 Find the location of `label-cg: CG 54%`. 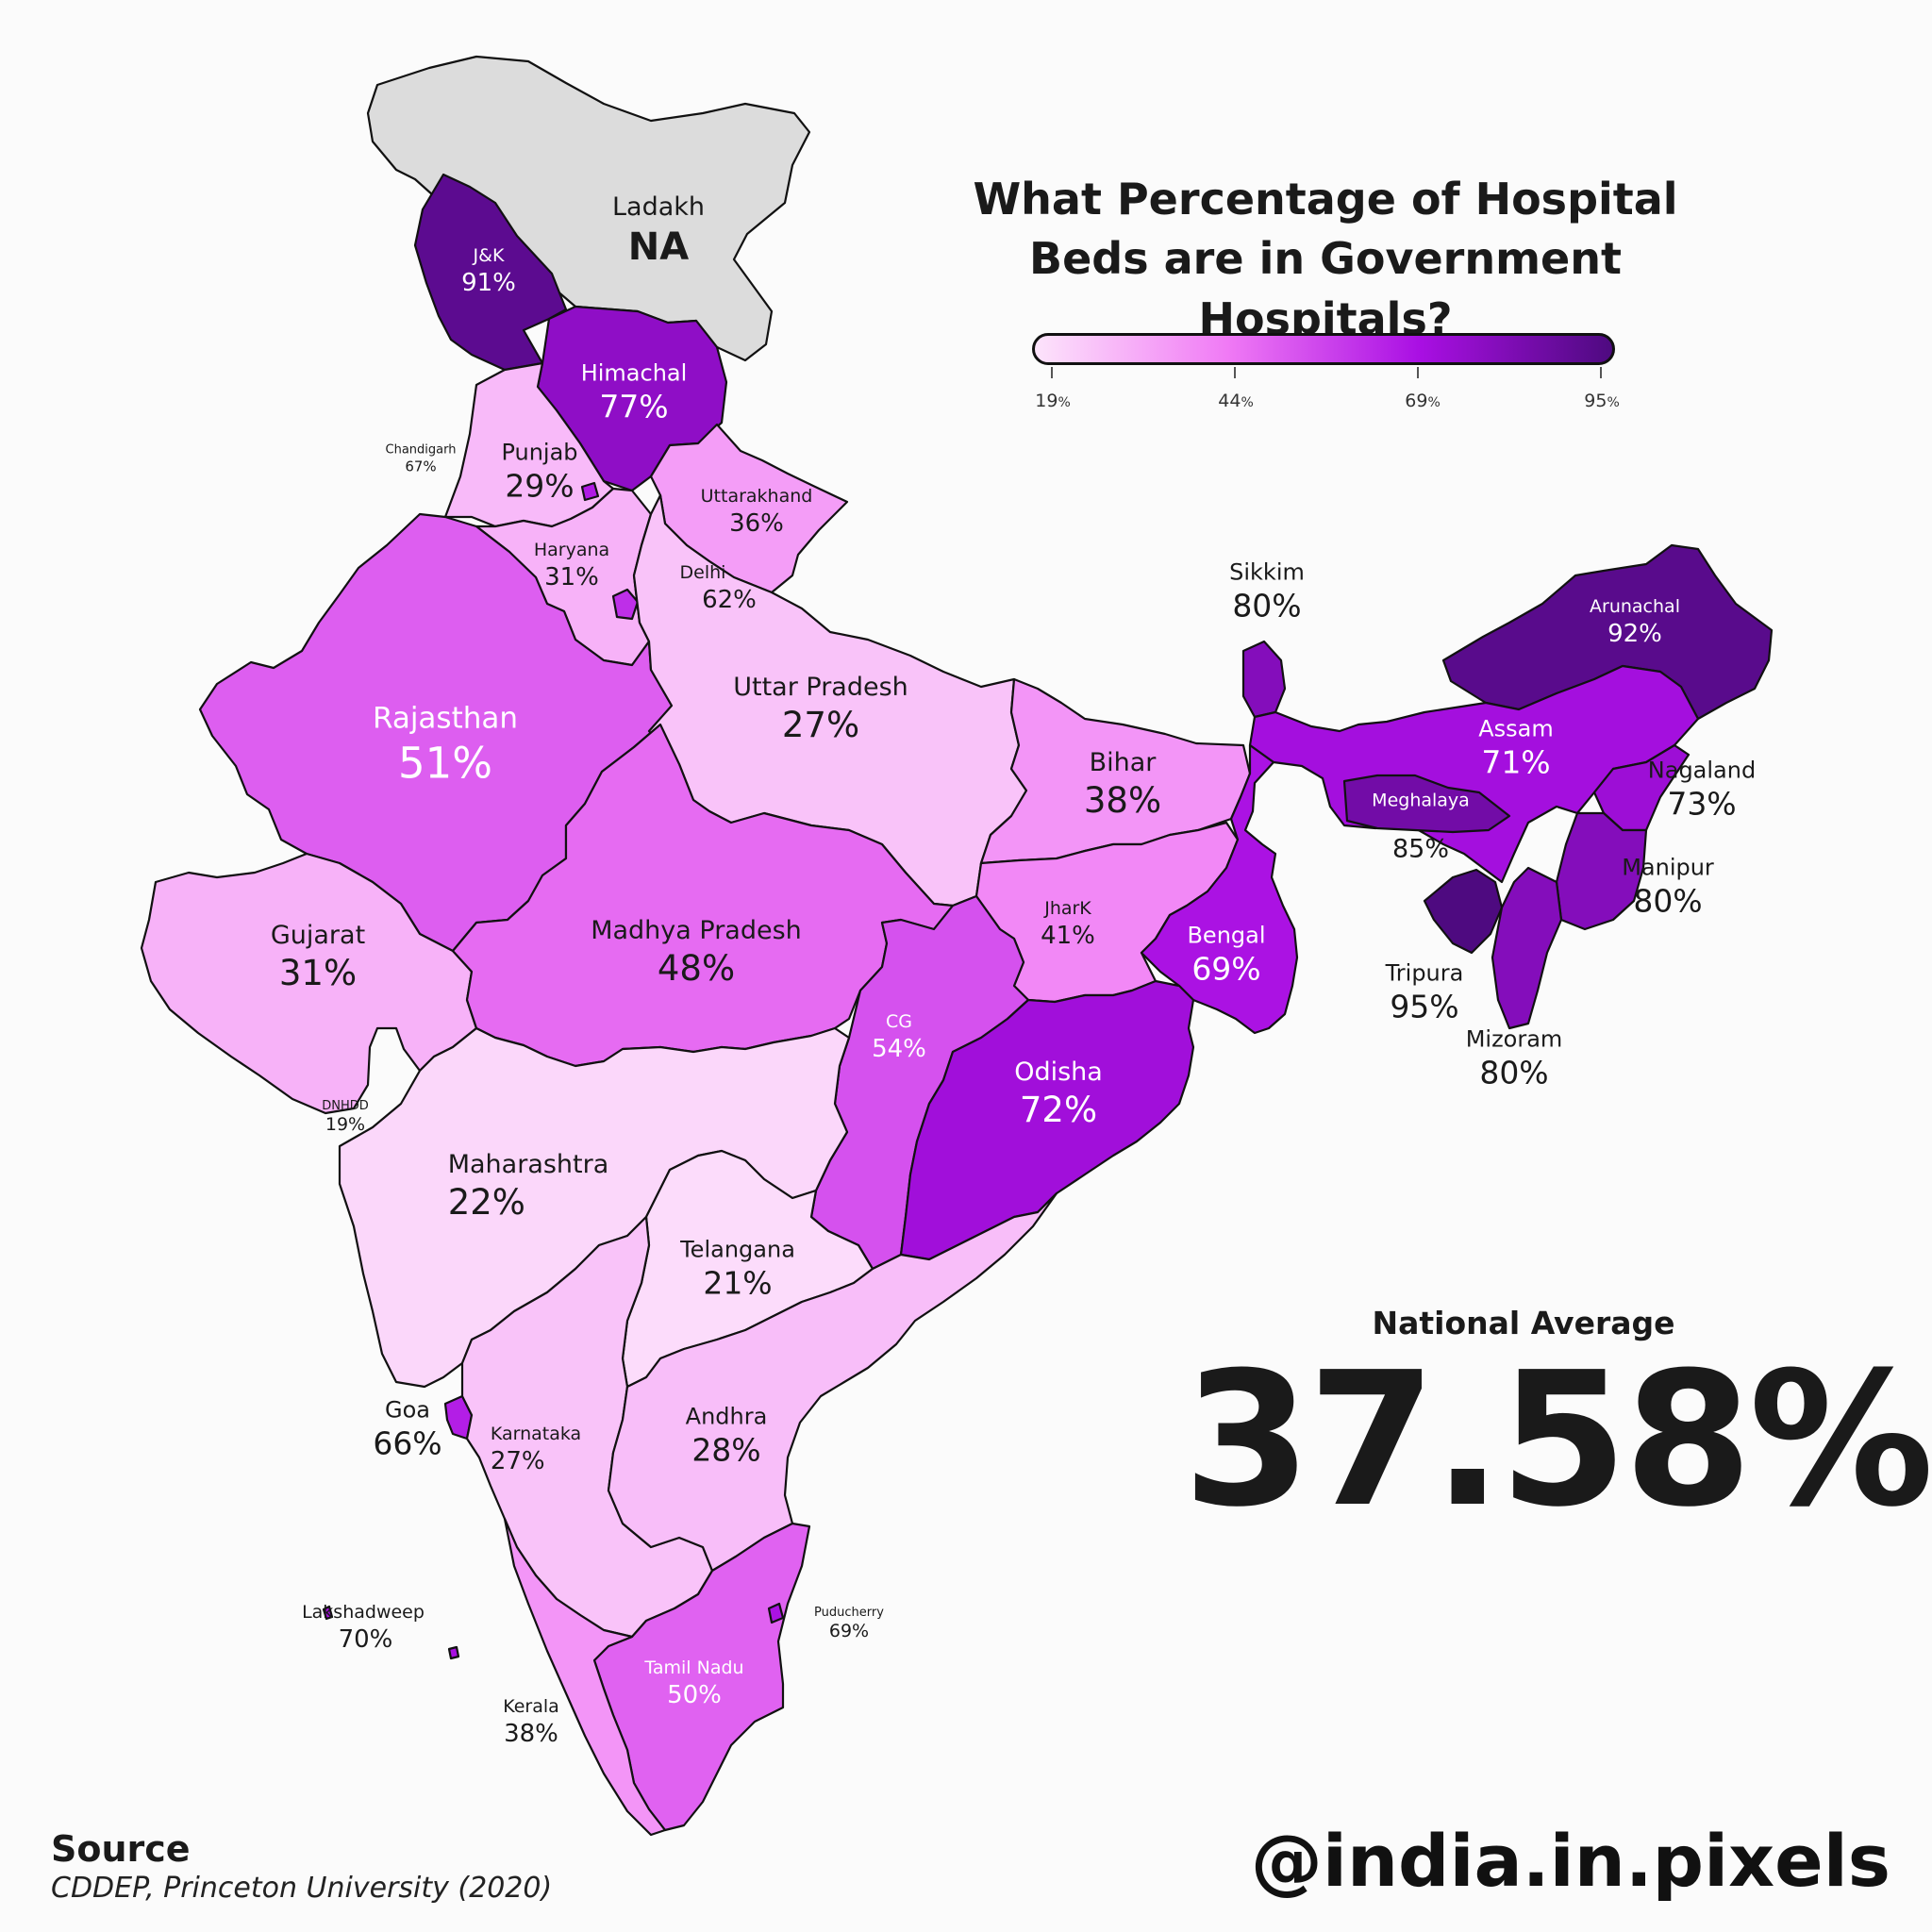

label-cg: CG 54% is located at coordinates (899, 1037).